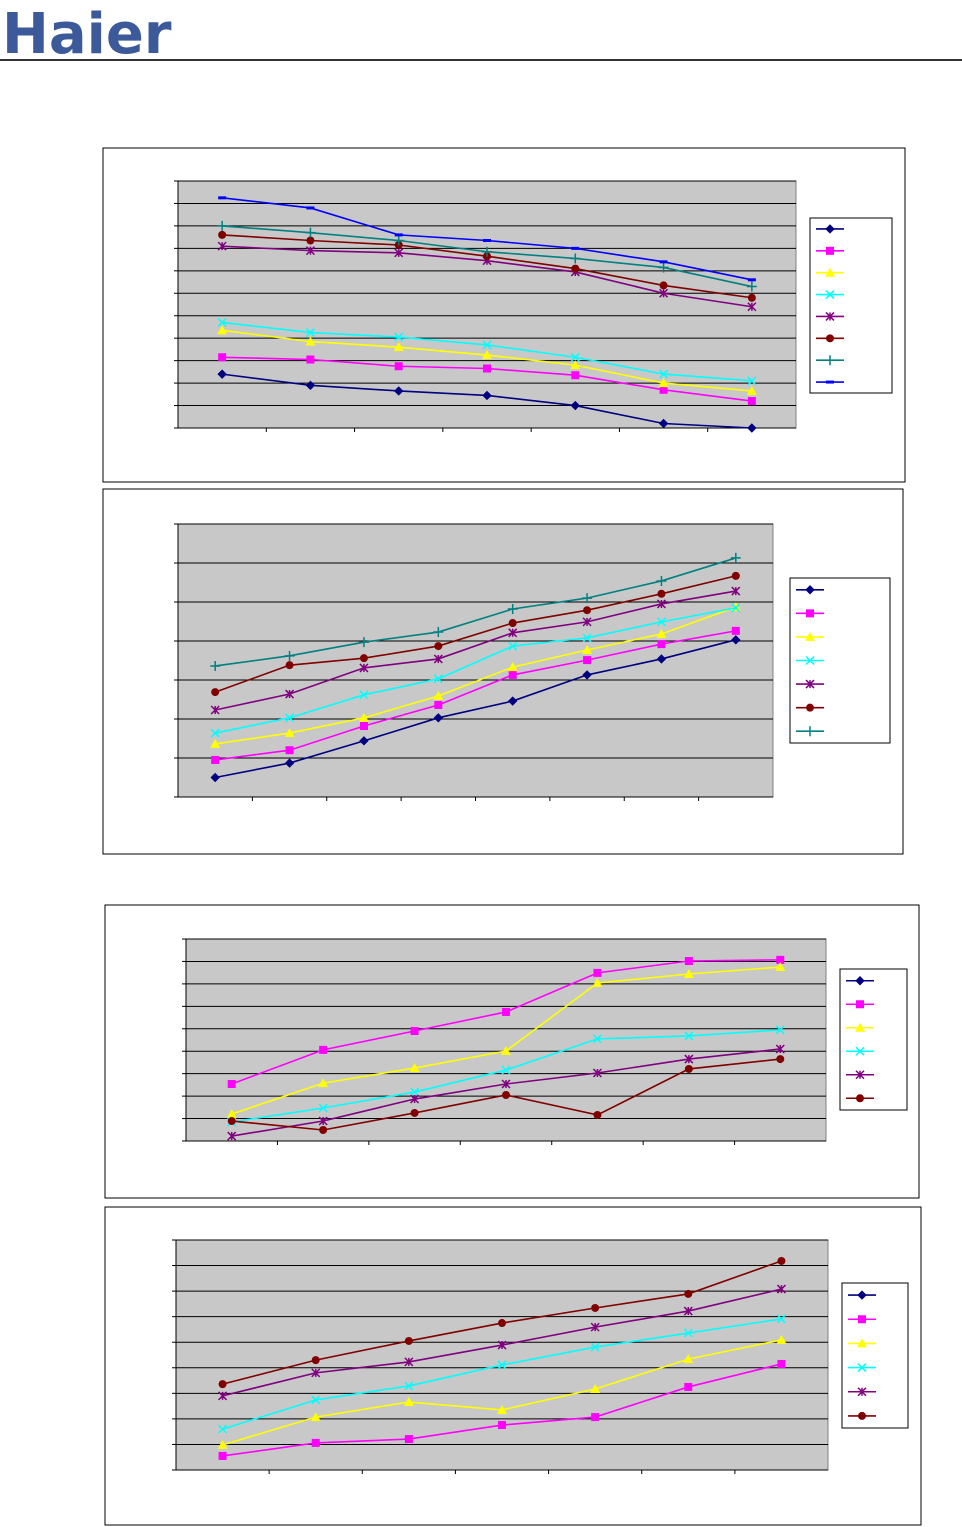 The image size is (962, 1527). I want to click on series-line, so click(475, 634).